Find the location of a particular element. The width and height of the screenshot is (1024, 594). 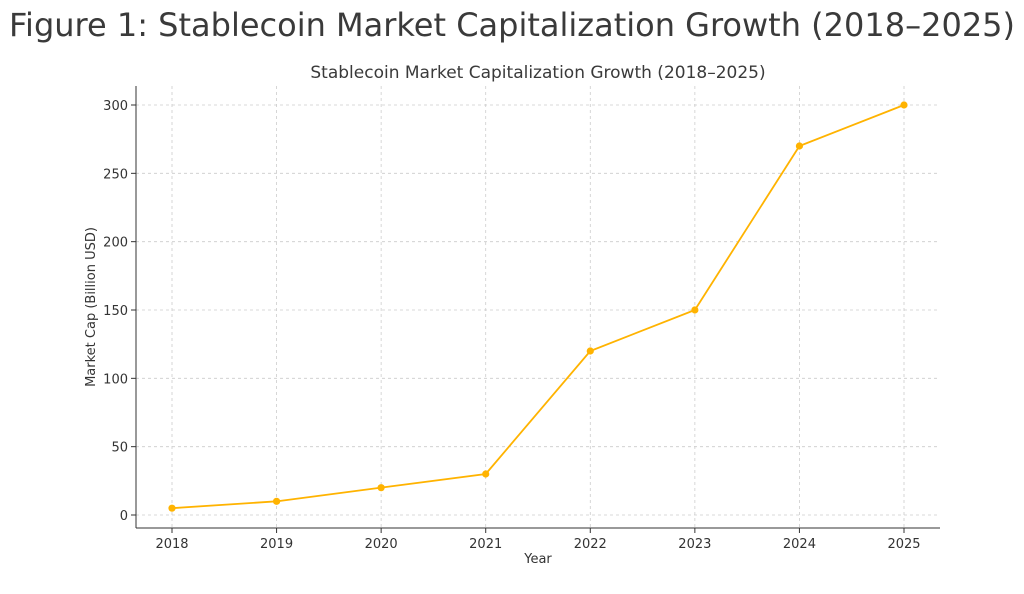

x-tick-label: 2018 is located at coordinates (171, 544).